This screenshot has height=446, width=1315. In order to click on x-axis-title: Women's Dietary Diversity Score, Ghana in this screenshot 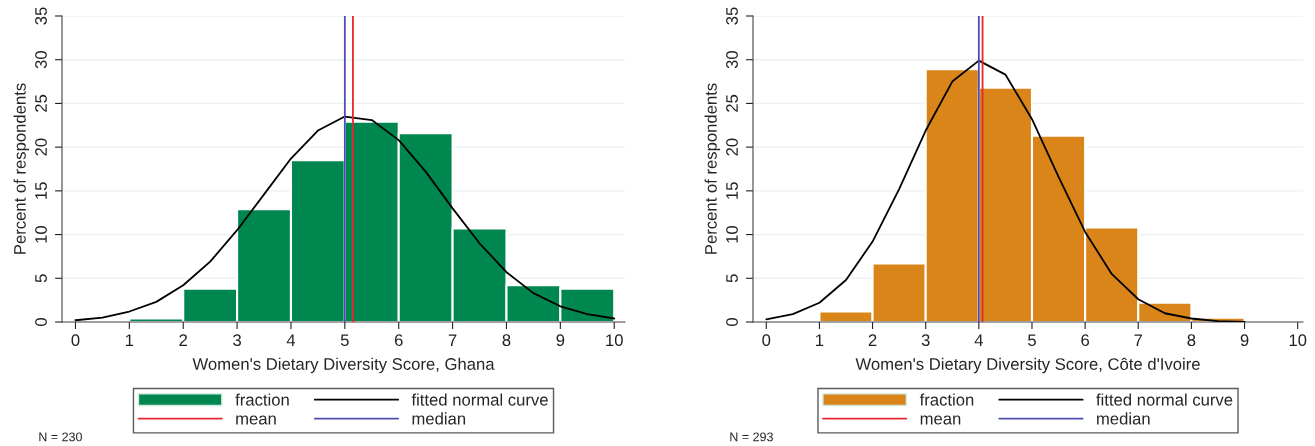, I will do `click(343, 365)`.